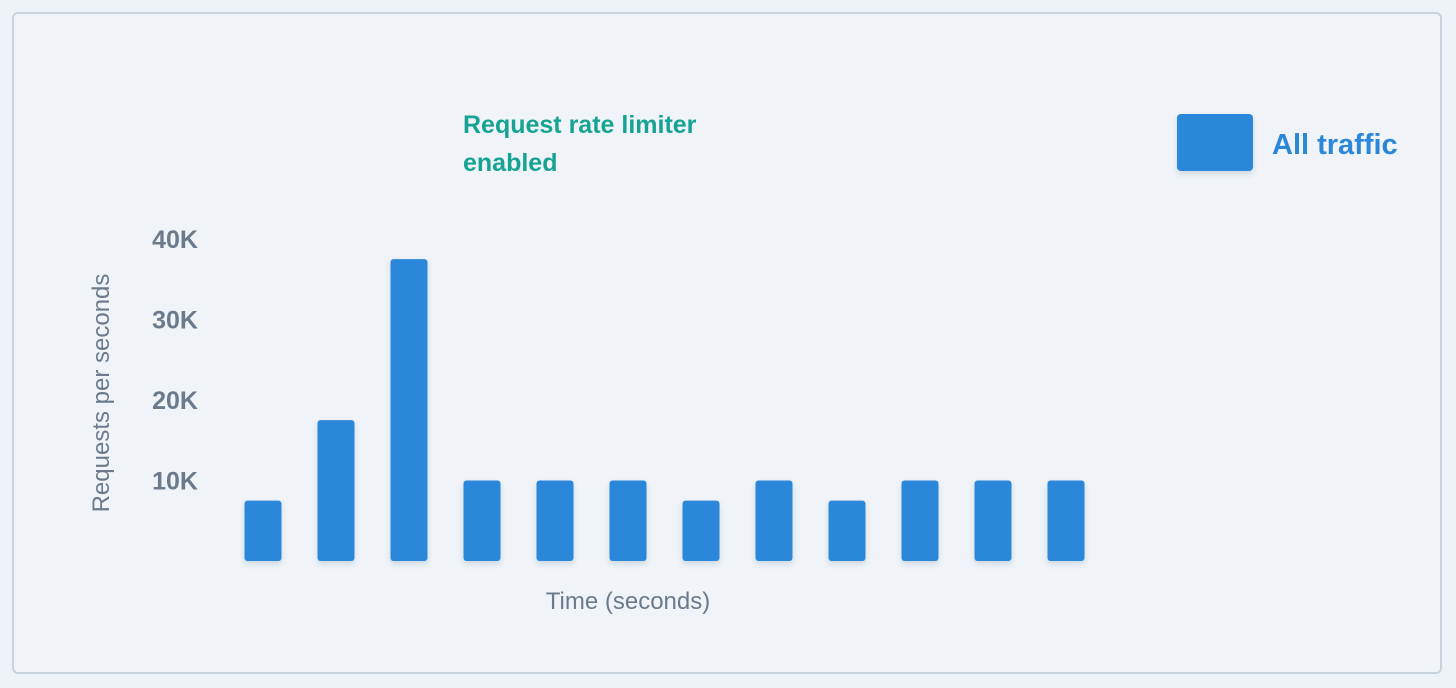 This screenshot has height=688, width=1456. I want to click on y-tick-label: 10K, so click(175, 482).